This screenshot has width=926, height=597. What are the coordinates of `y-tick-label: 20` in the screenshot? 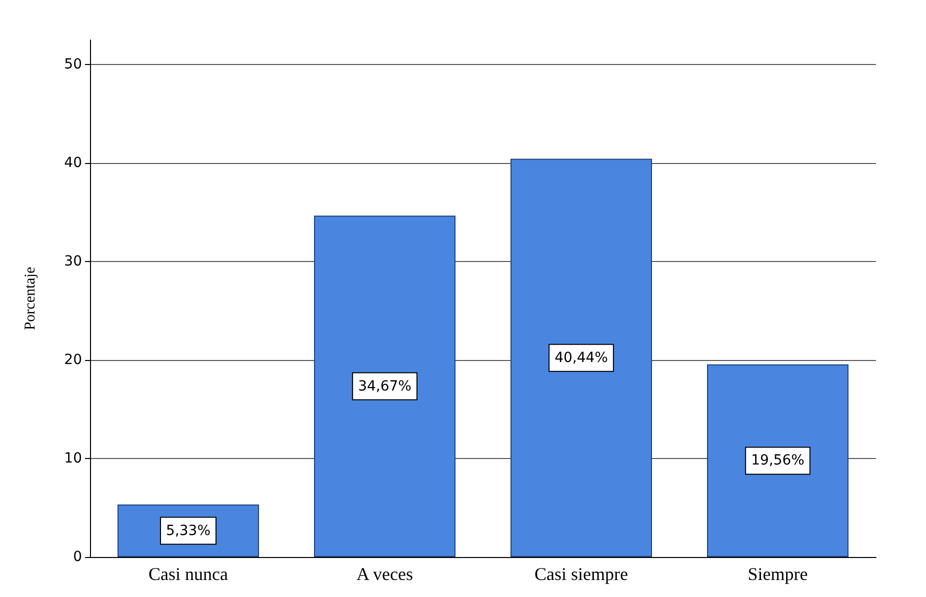 It's located at (73, 360).